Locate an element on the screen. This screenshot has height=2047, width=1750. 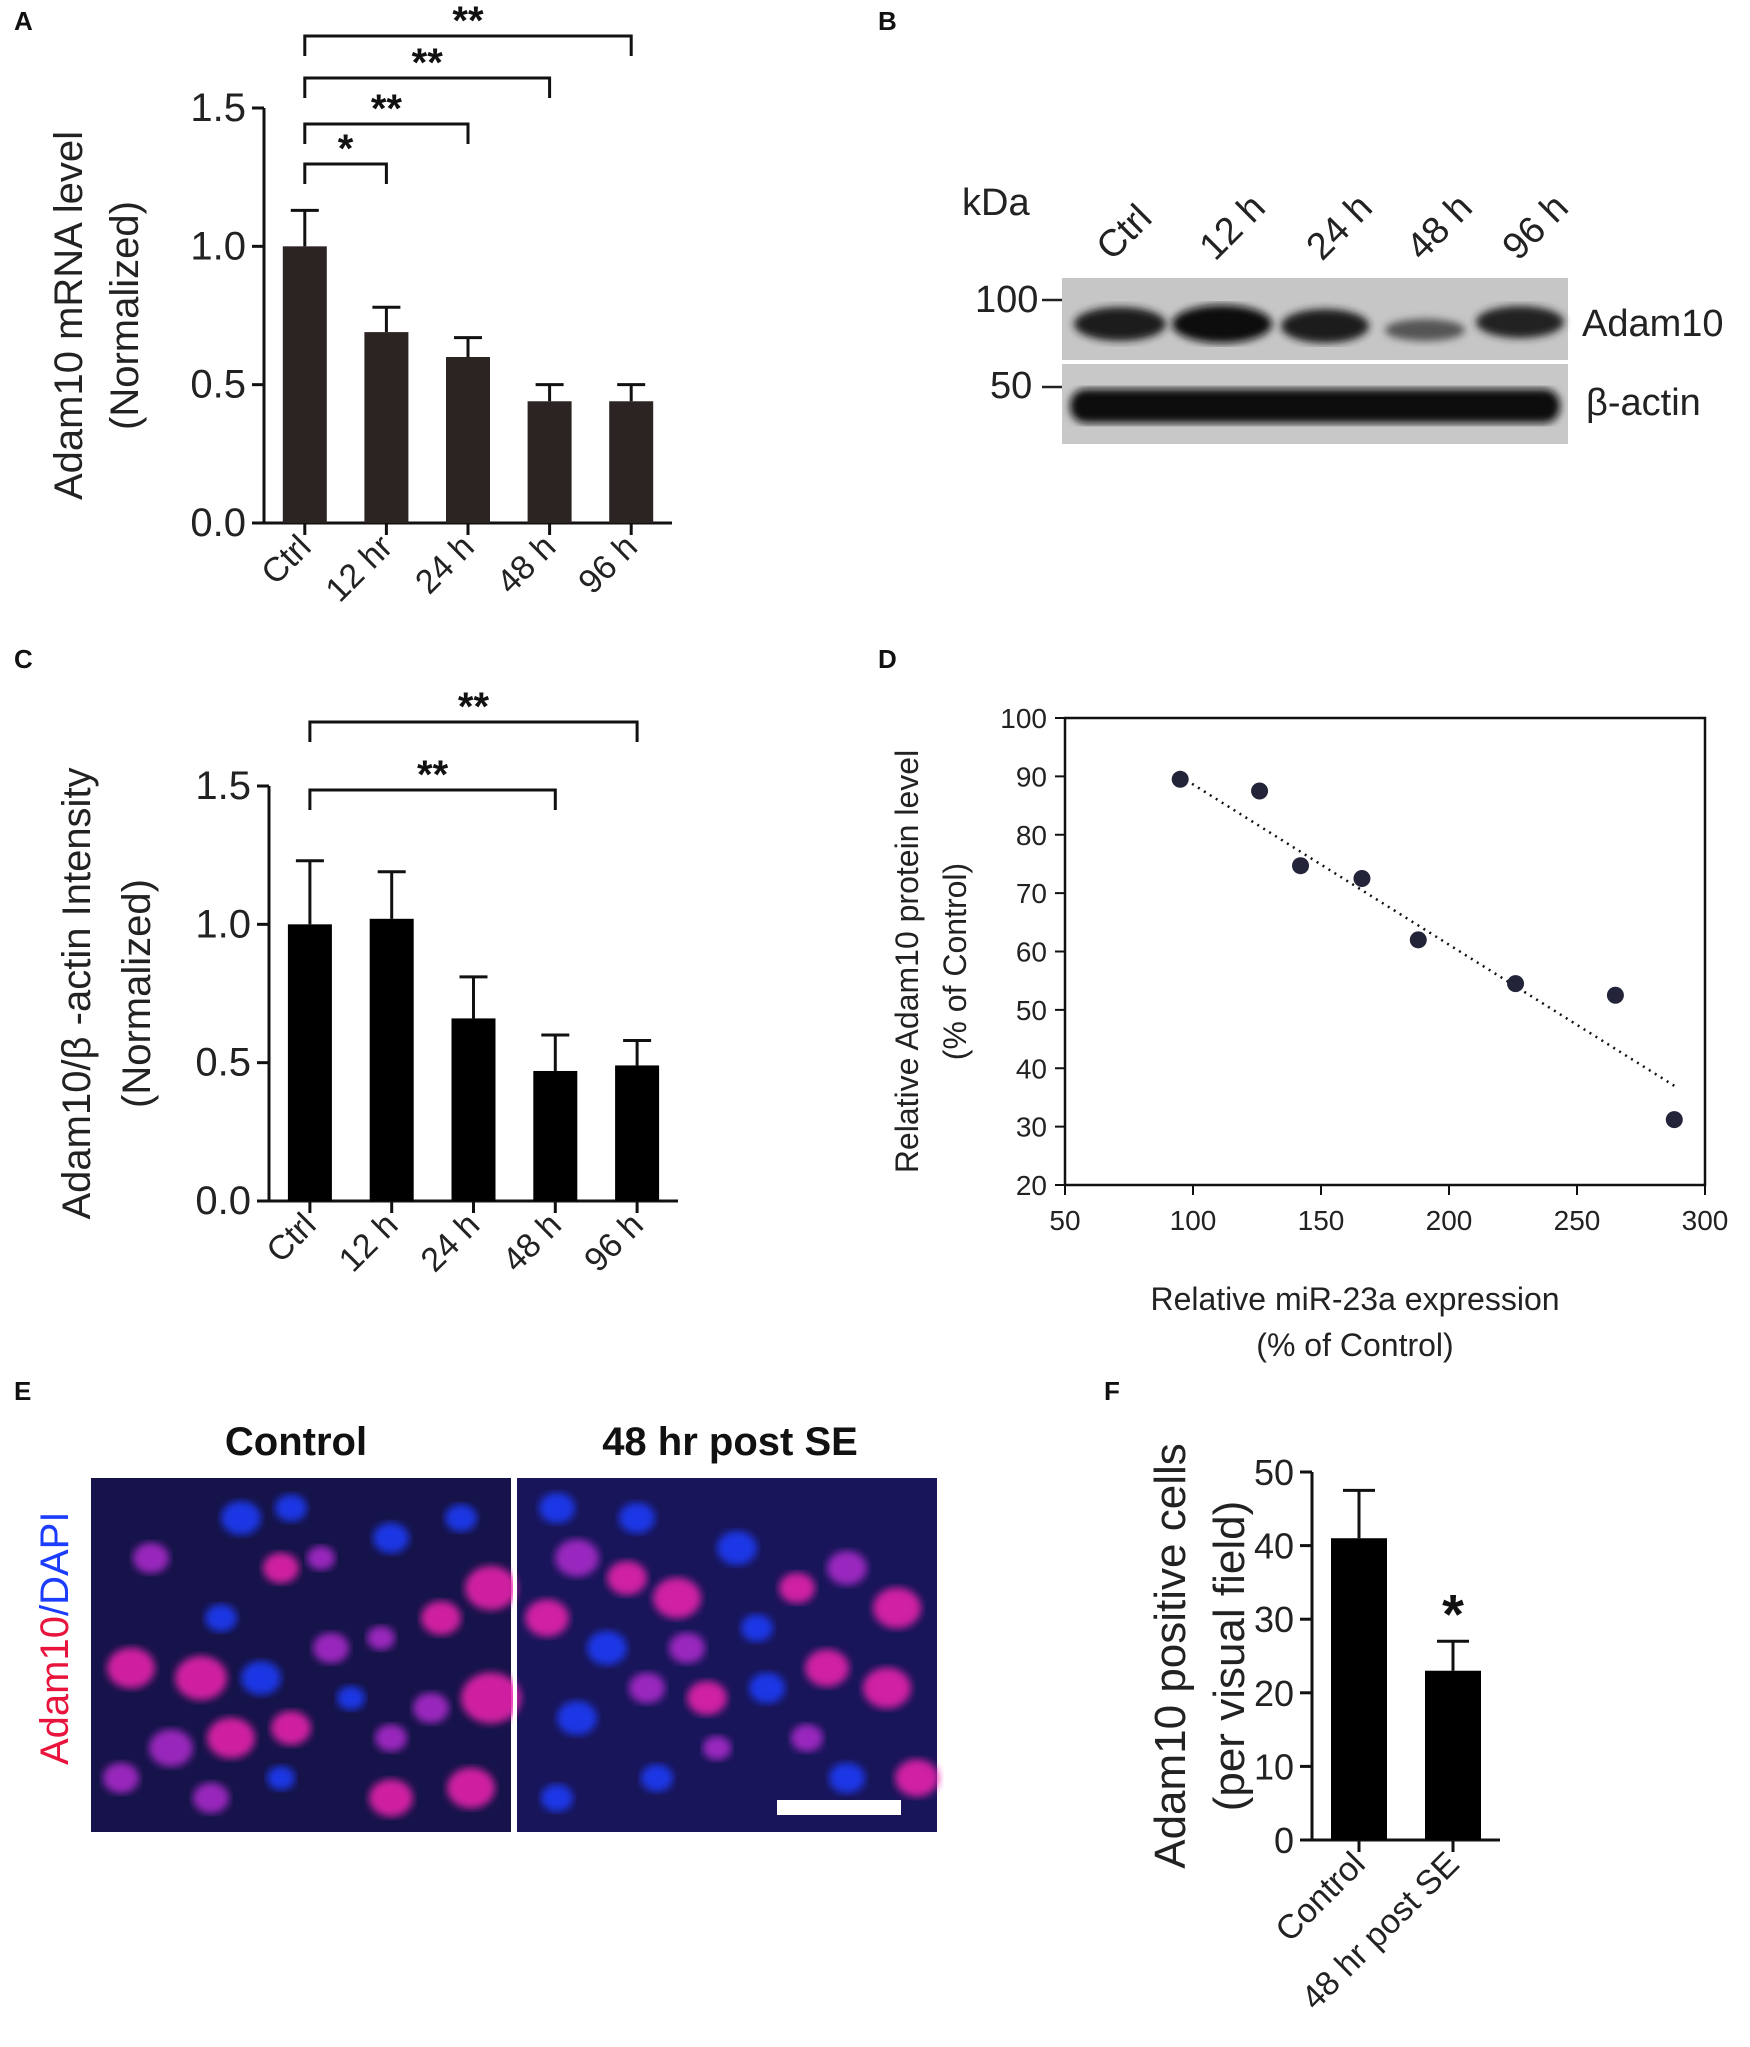
y-axis-label-units: (per visual field) is located at coordinates (1229, 1656).